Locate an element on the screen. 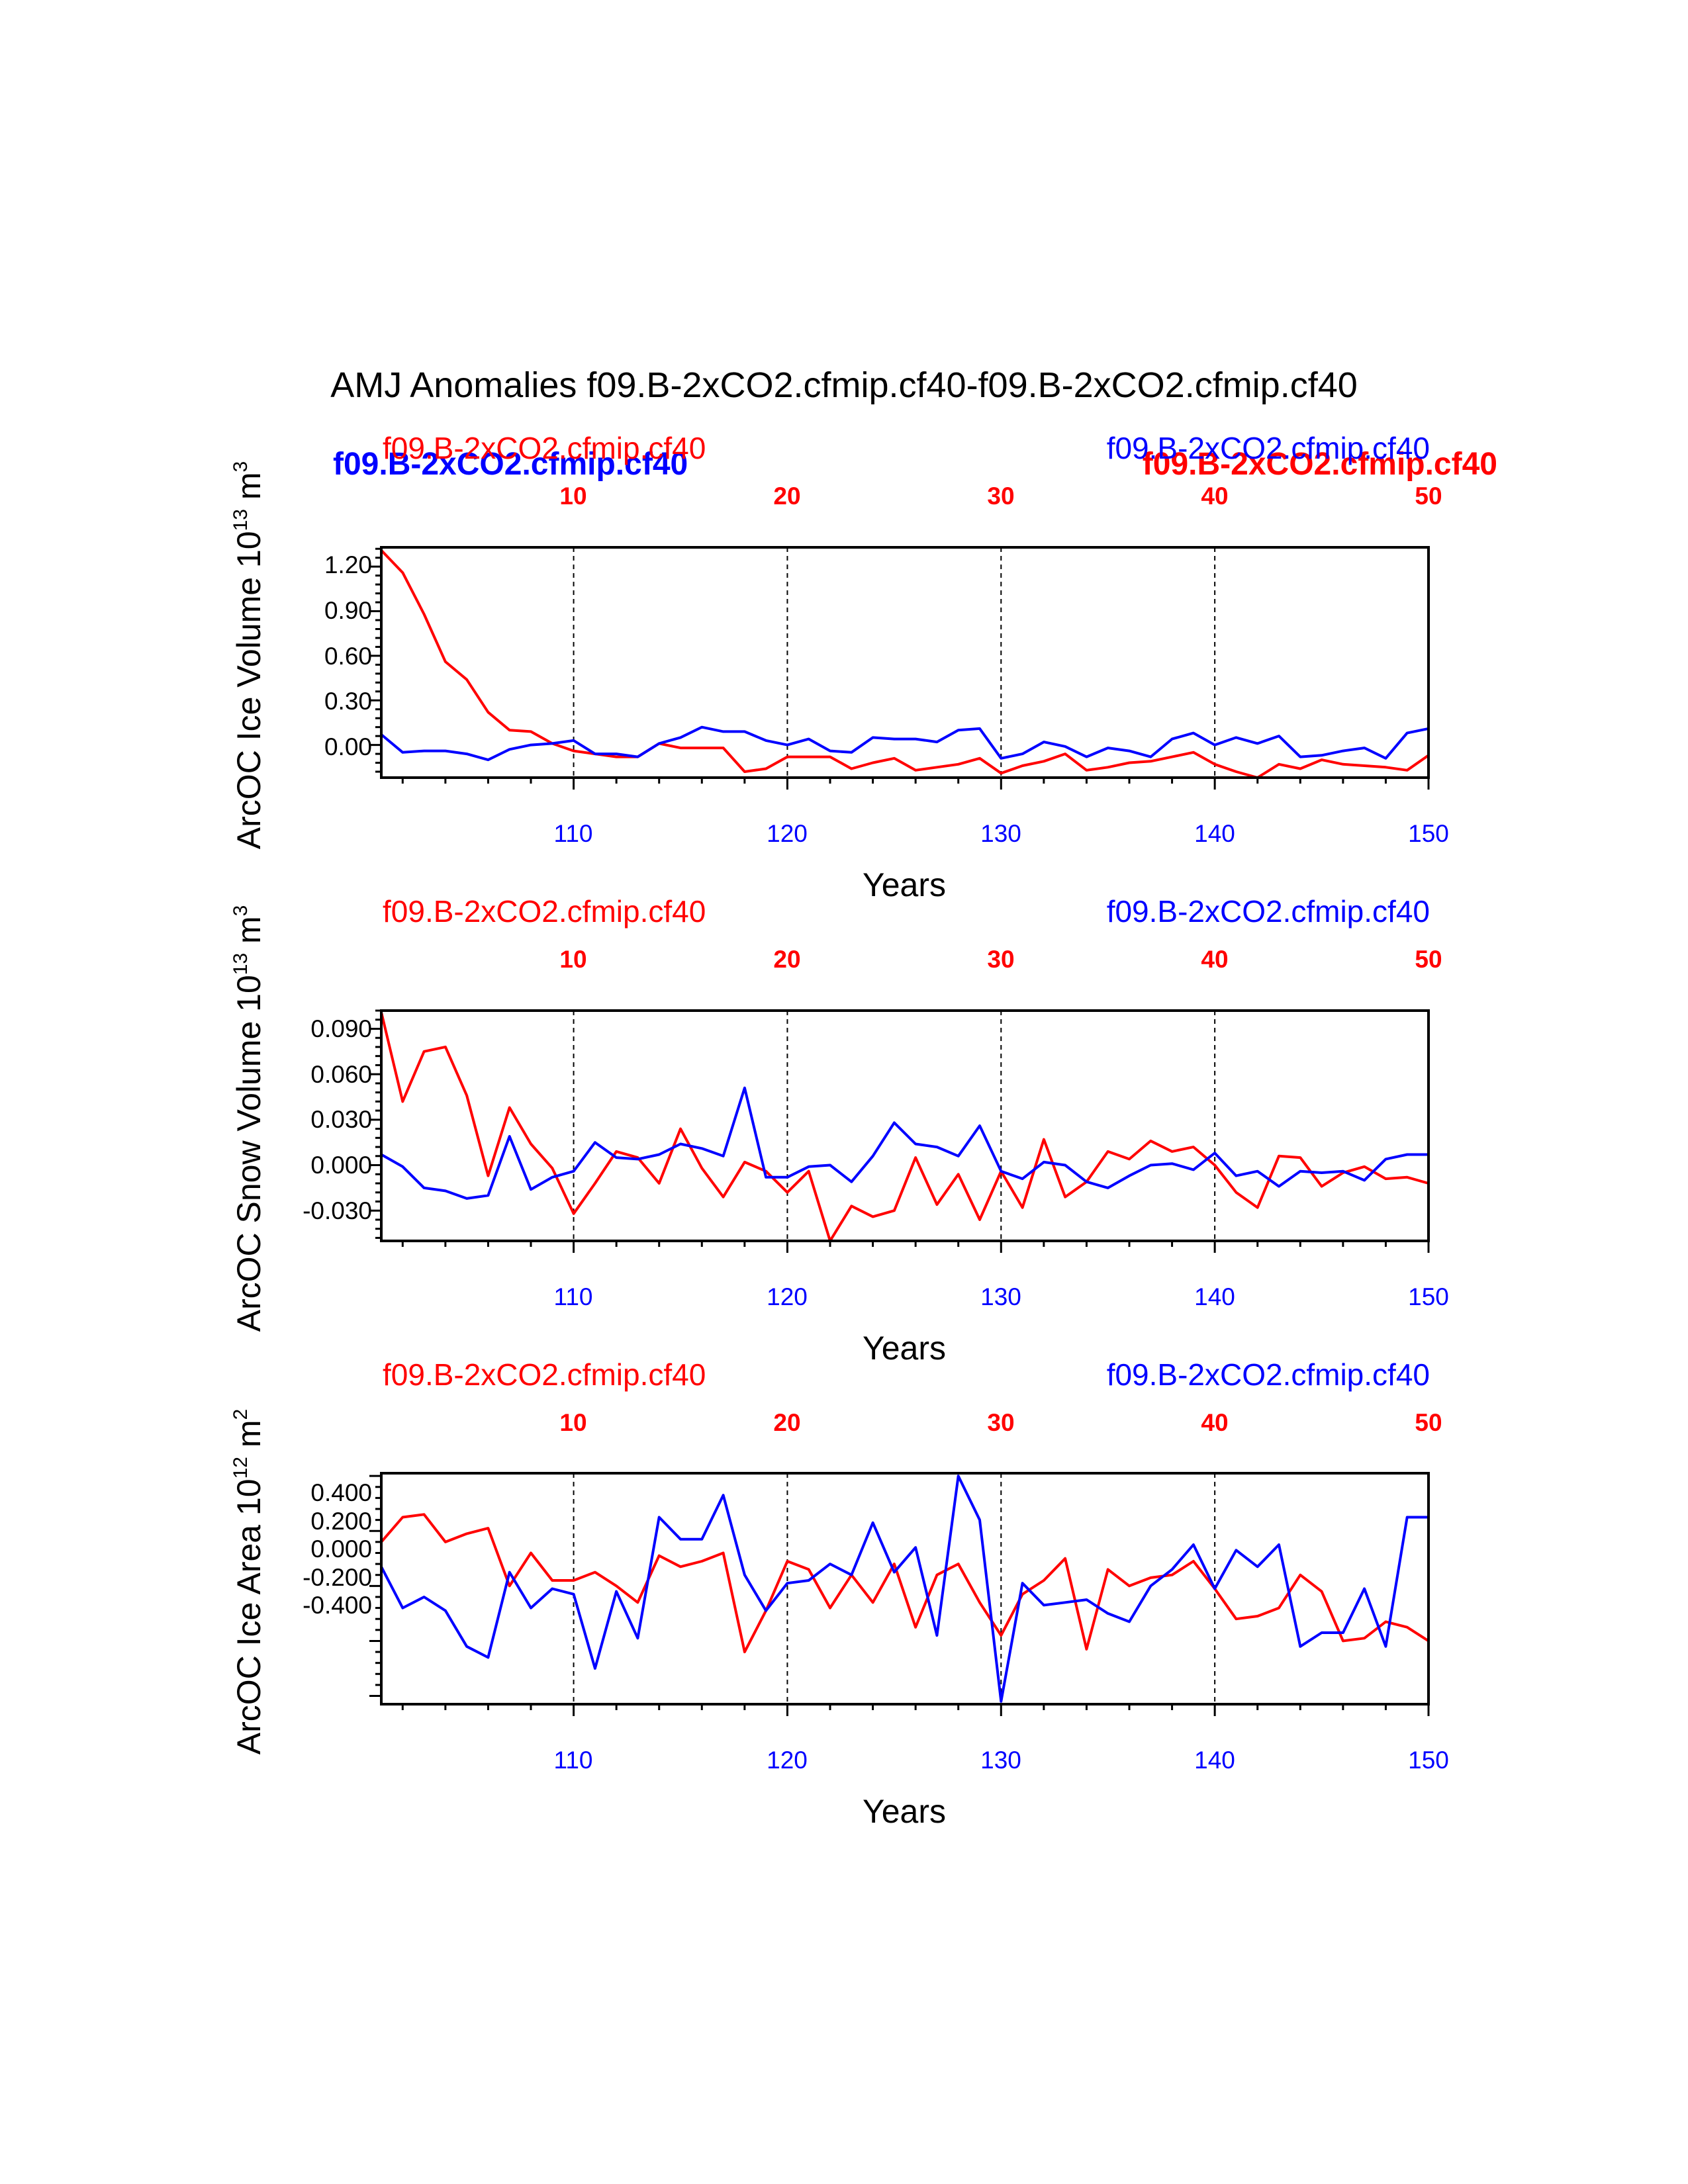  panel1-y-label-unit-exp: 3 is located at coordinates (241, 467).